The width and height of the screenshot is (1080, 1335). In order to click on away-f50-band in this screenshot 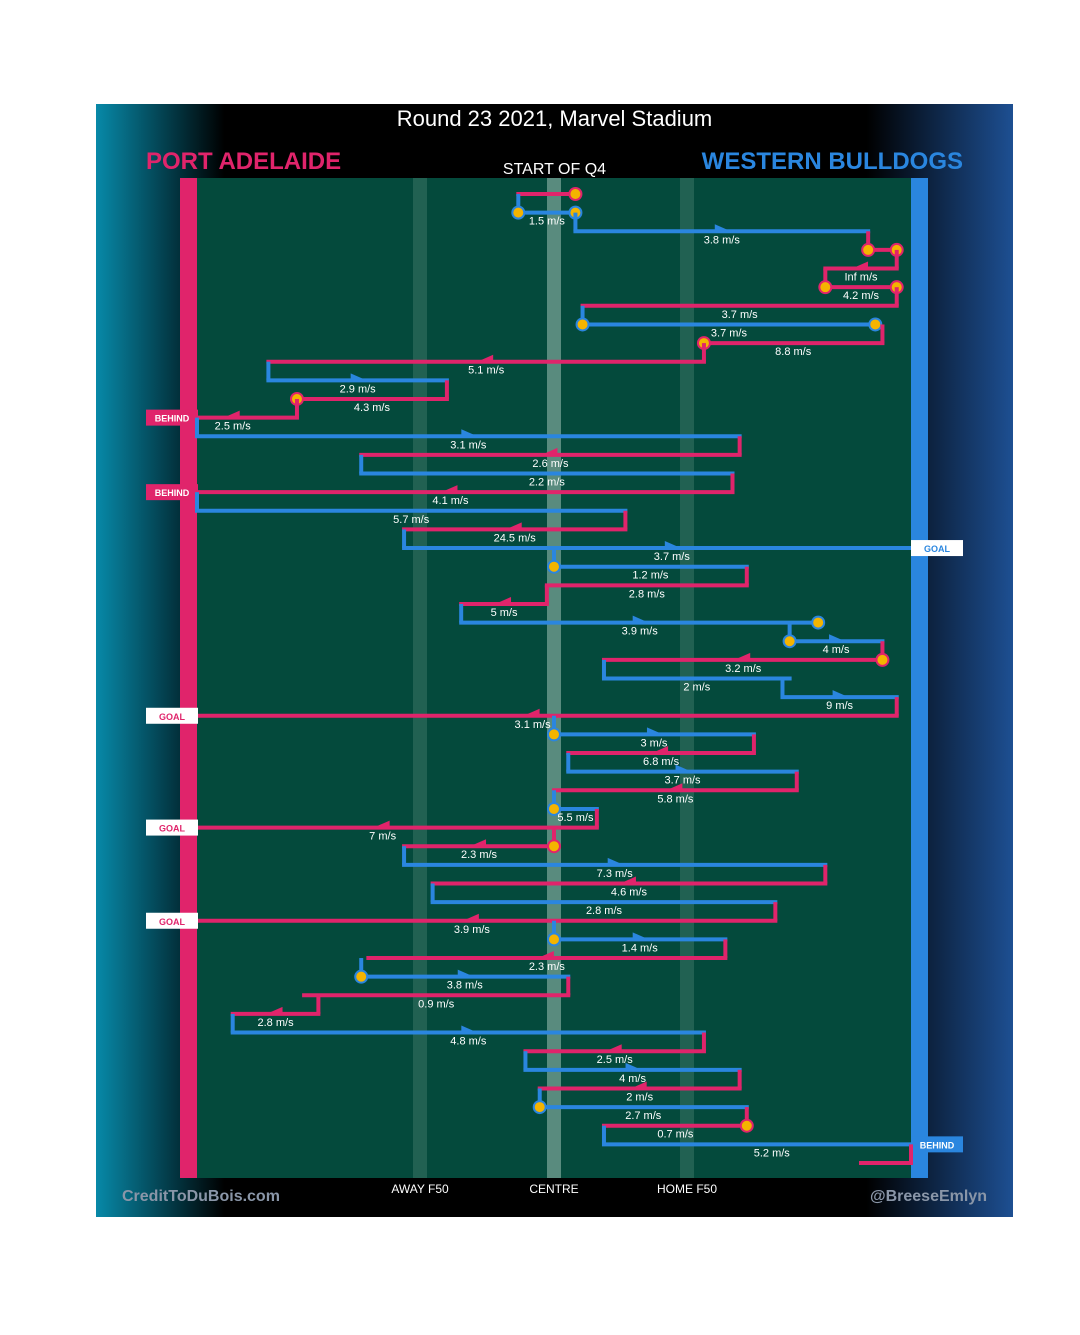, I will do `click(420, 678)`.